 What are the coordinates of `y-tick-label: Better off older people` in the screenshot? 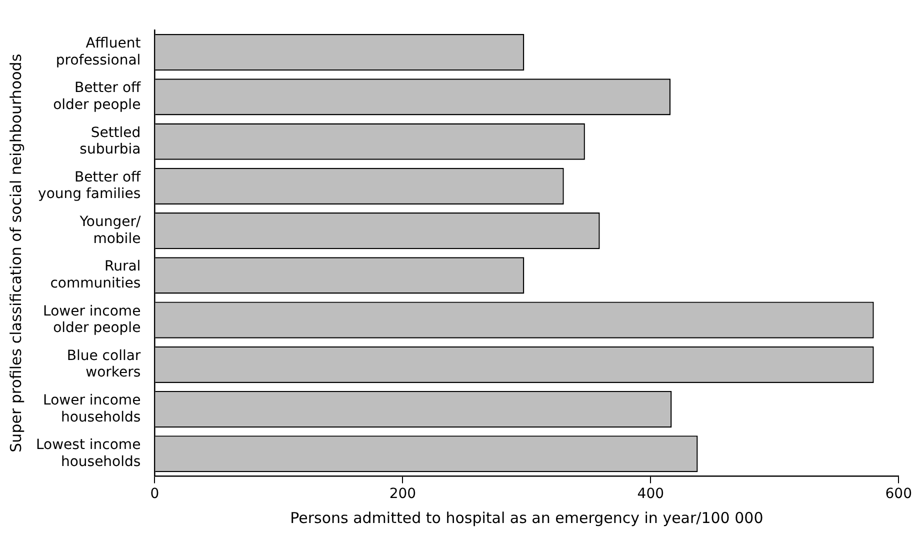 It's located at (97, 96).